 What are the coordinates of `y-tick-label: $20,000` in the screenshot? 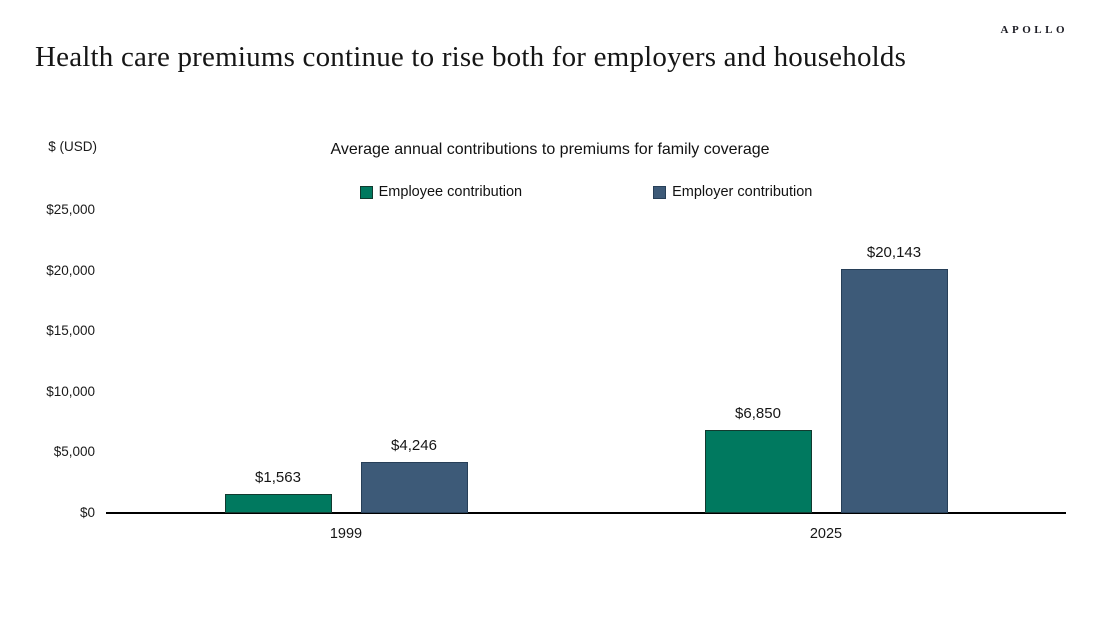 It's located at (70, 270).